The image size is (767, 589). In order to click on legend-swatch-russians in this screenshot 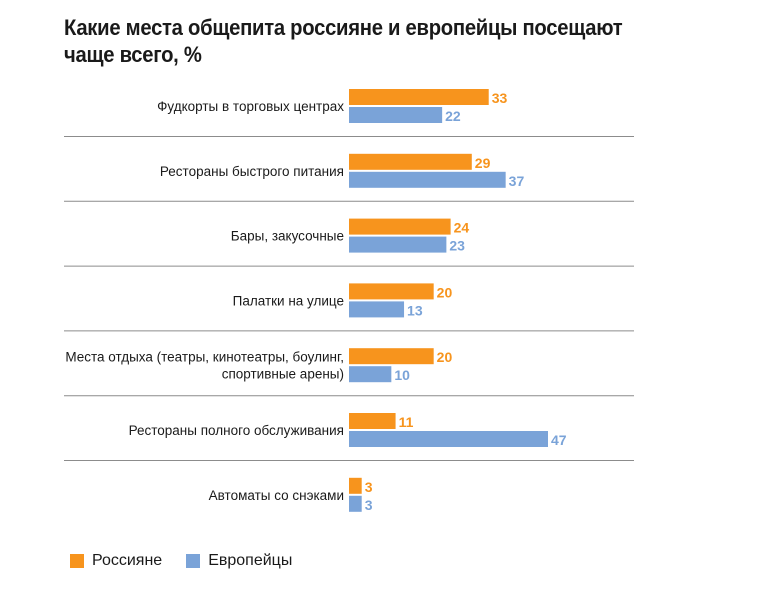, I will do `click(77, 561)`.